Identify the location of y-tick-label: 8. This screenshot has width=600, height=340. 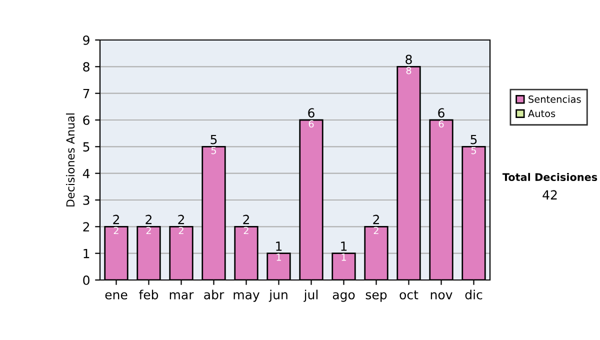
(86, 67).